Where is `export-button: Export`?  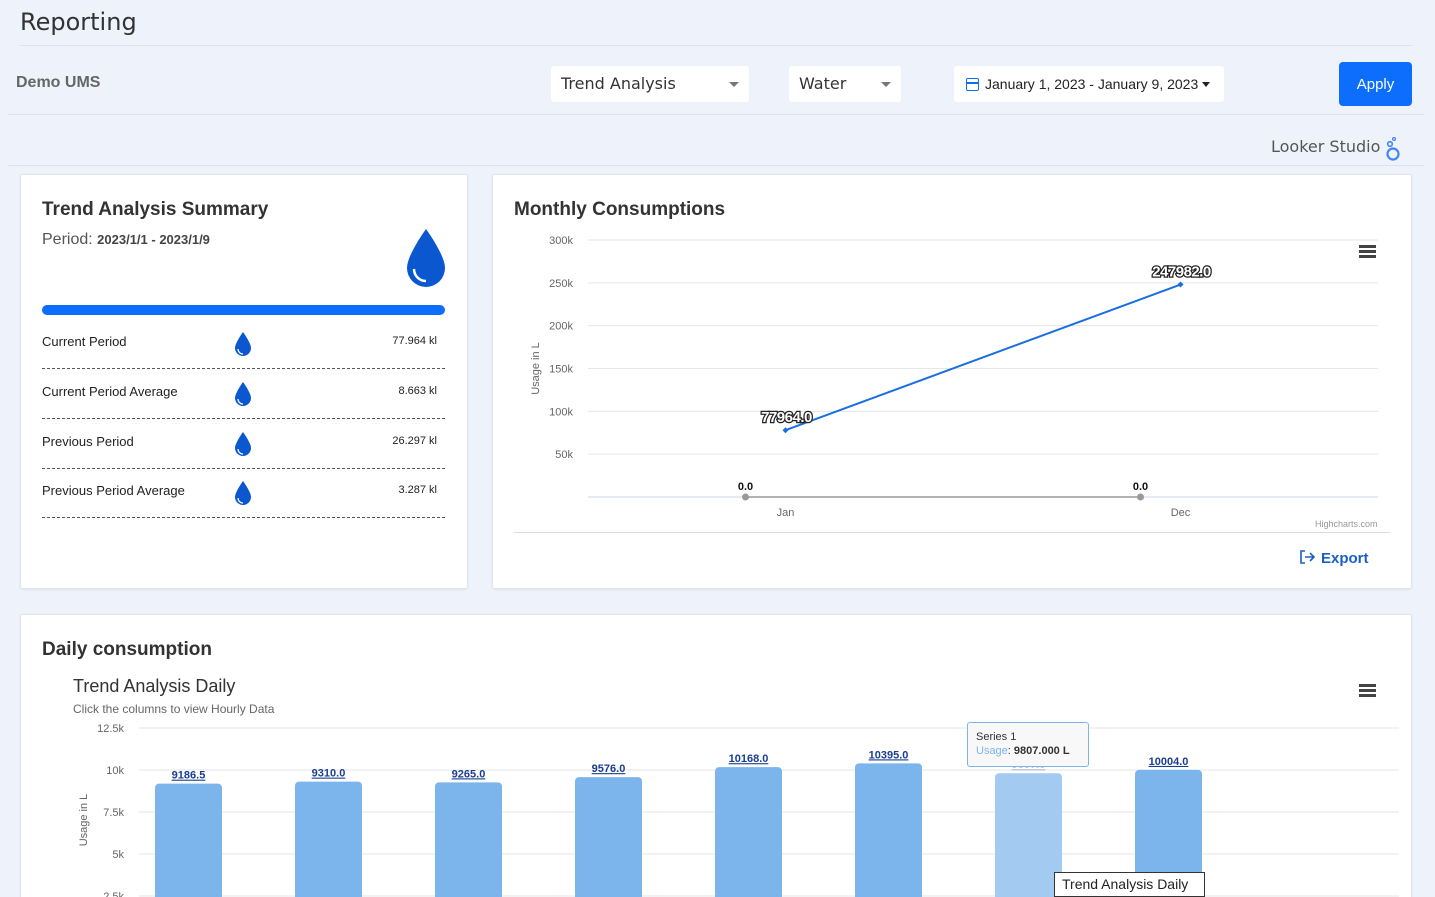 export-button: Export is located at coordinates (1334, 558).